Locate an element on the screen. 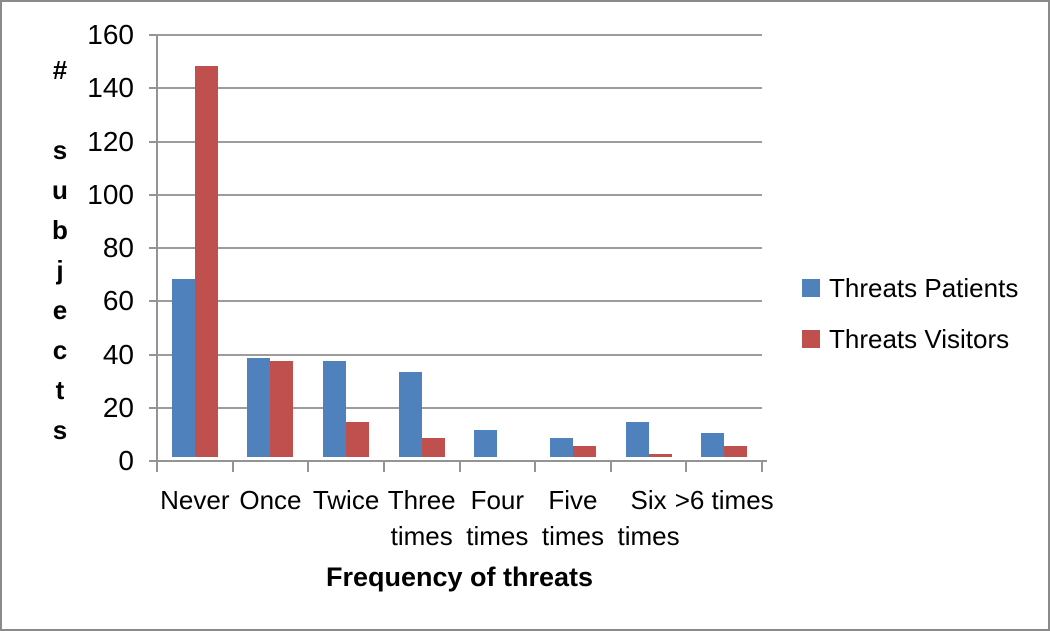 This screenshot has height=631, width=1050. y-tick-label-140: 140 is located at coordinates (110, 88).